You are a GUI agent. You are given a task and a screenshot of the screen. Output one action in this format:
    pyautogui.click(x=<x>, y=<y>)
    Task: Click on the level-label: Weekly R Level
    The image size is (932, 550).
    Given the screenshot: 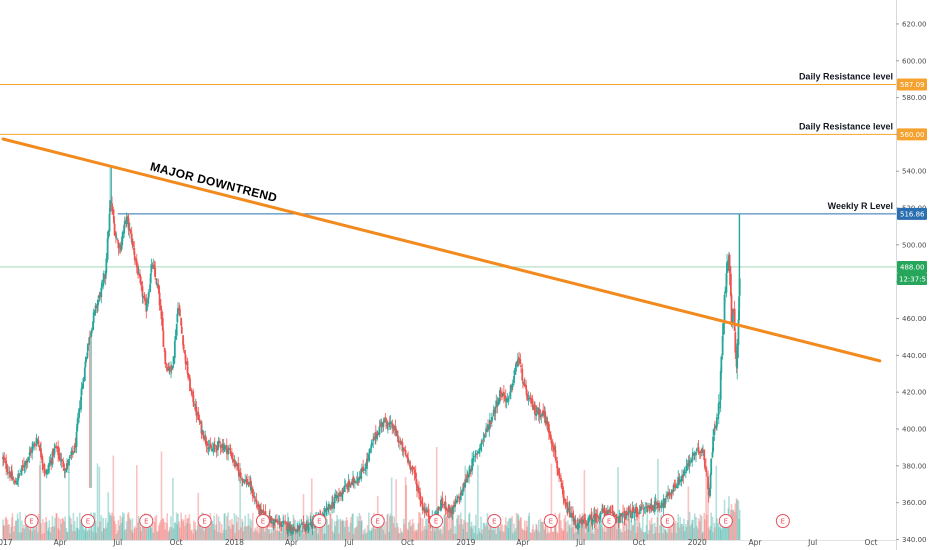 What is the action you would take?
    pyautogui.click(x=860, y=206)
    